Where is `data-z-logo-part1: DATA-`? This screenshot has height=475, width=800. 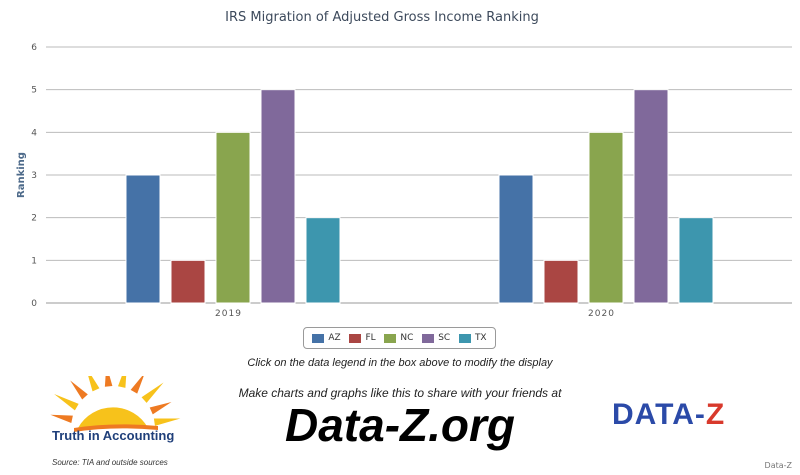
data-z-logo-part1: DATA- is located at coordinates (659, 414).